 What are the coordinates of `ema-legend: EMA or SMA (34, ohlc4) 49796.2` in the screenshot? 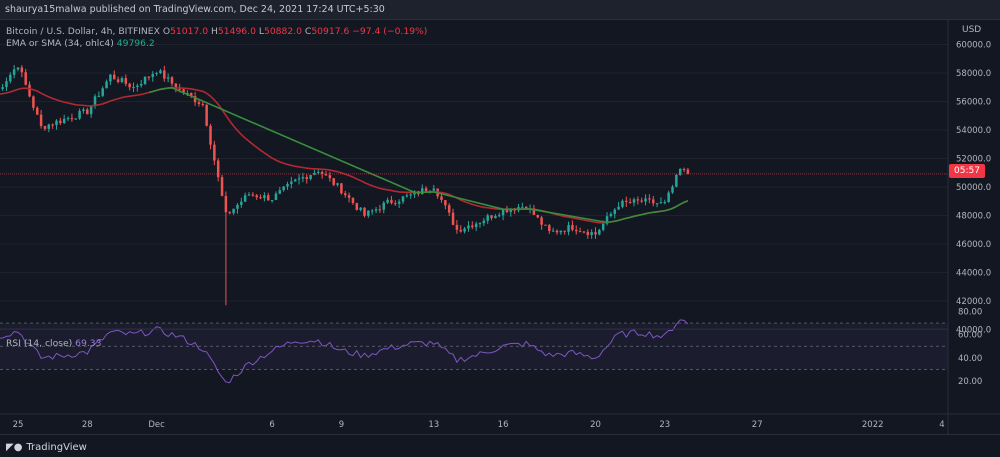 It's located at (80, 43).